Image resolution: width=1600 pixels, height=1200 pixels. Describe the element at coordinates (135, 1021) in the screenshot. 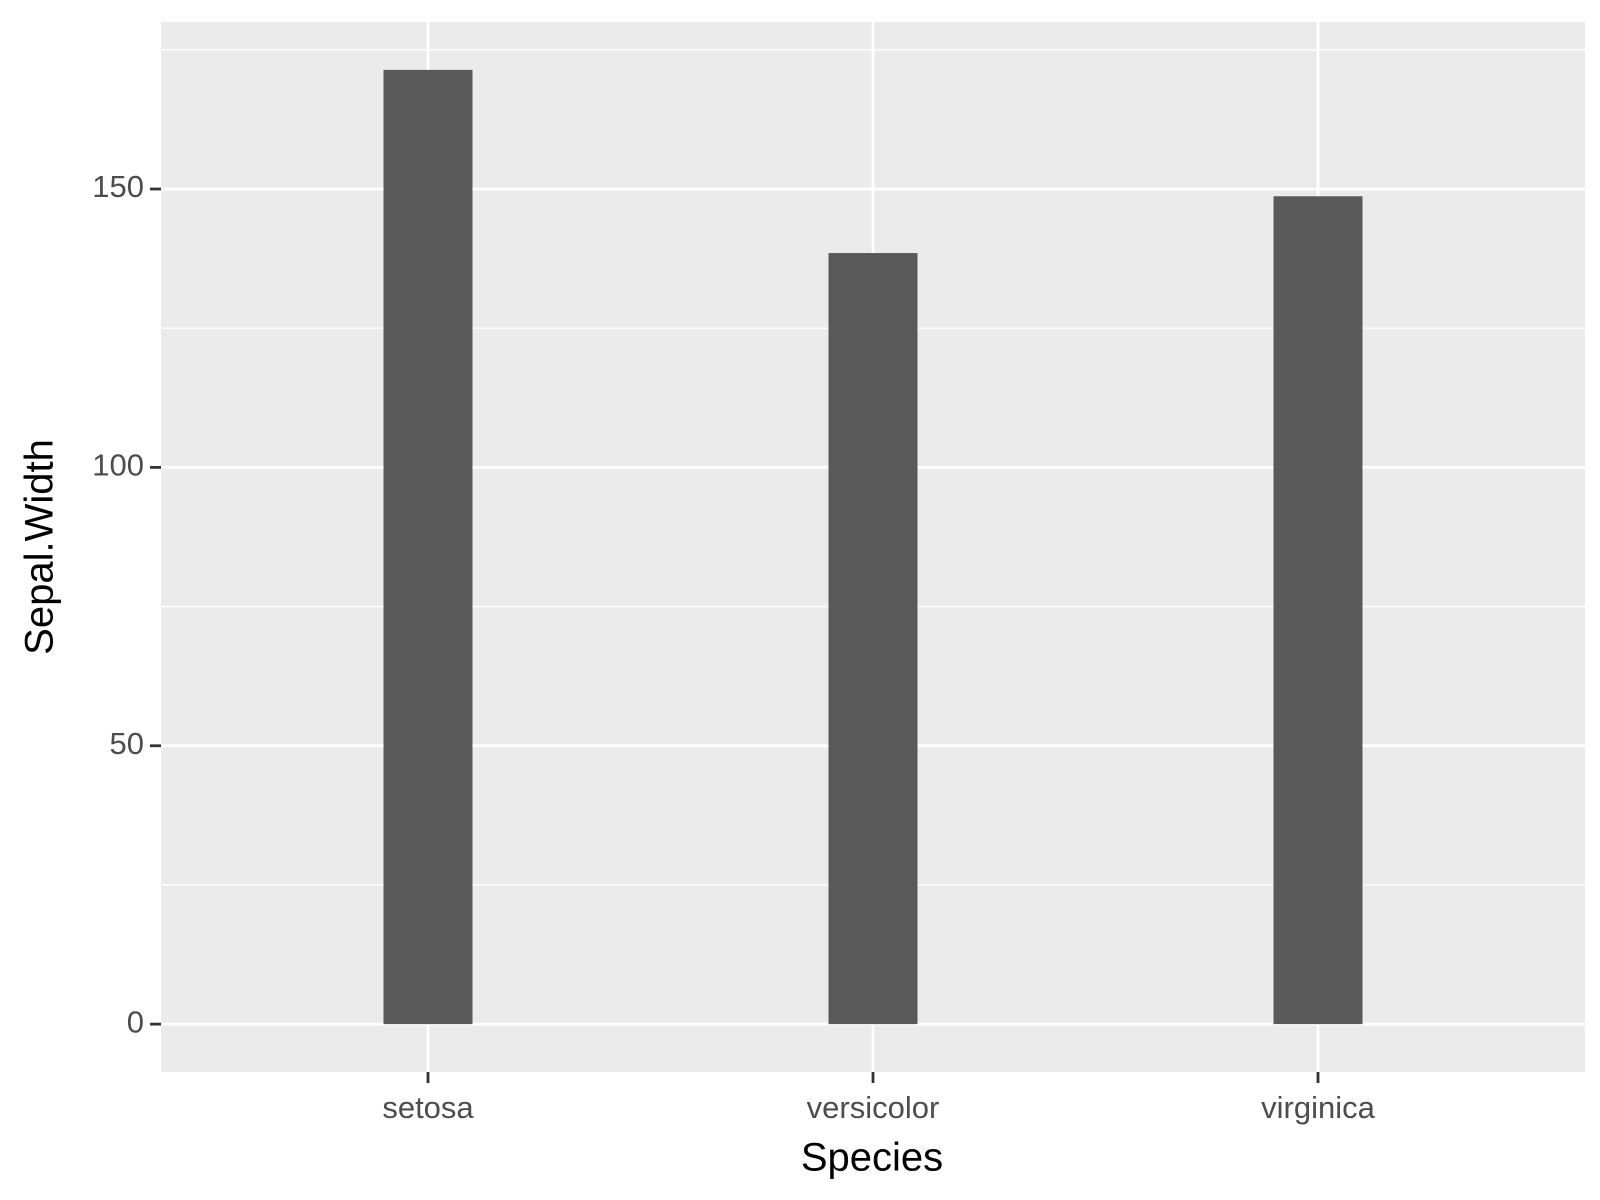

I see `y-tick-label: 0` at that location.